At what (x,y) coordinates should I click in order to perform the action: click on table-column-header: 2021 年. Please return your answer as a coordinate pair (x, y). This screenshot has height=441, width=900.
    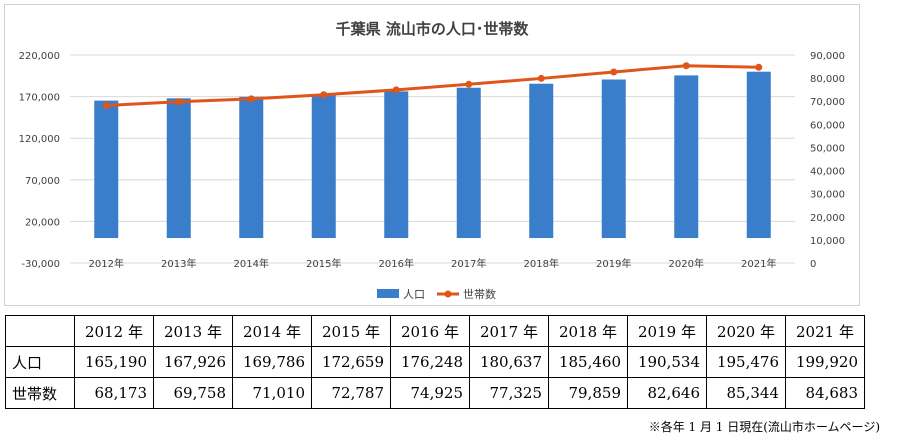
    Looking at the image, I should click on (825, 331).